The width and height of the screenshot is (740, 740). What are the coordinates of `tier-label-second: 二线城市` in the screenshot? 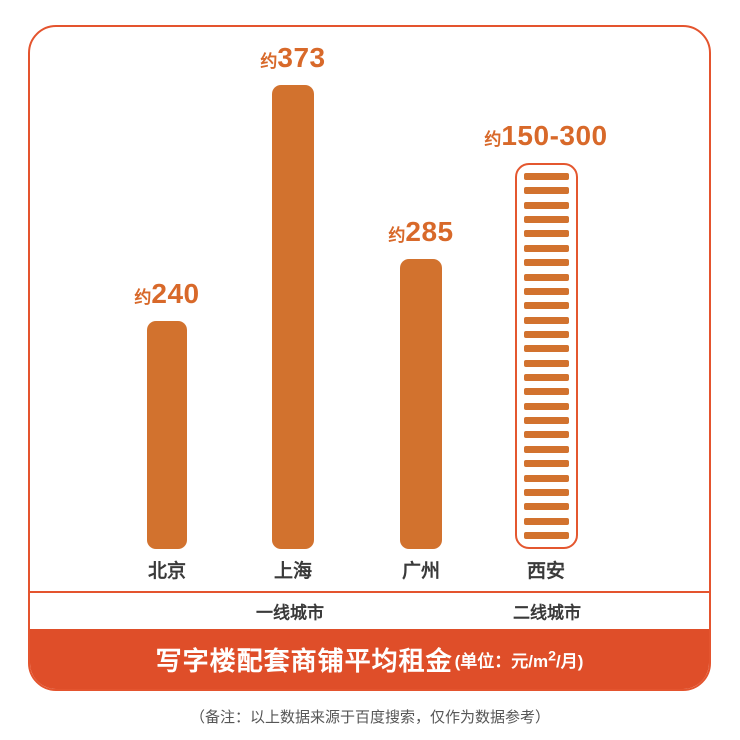 It's located at (547, 613).